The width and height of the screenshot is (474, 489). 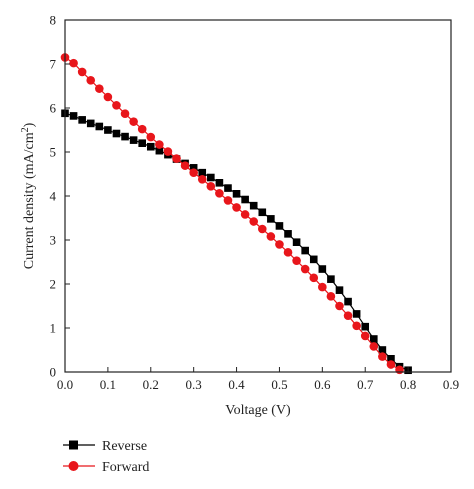 What do you see at coordinates (53, 64) in the screenshot?
I see `y-tick-label: 7` at bounding box center [53, 64].